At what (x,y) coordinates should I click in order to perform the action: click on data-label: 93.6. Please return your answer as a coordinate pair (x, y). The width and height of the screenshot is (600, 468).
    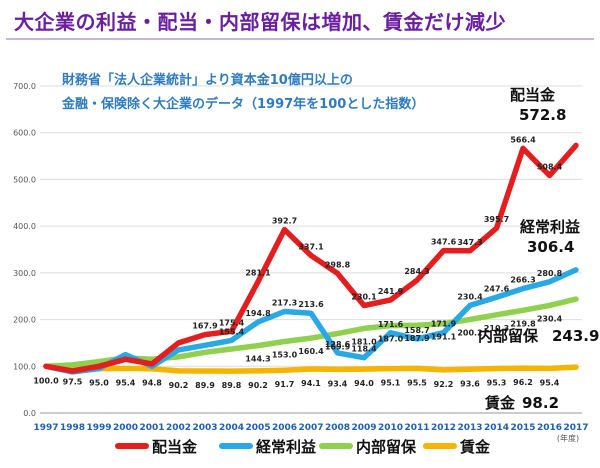
    Looking at the image, I should click on (470, 383).